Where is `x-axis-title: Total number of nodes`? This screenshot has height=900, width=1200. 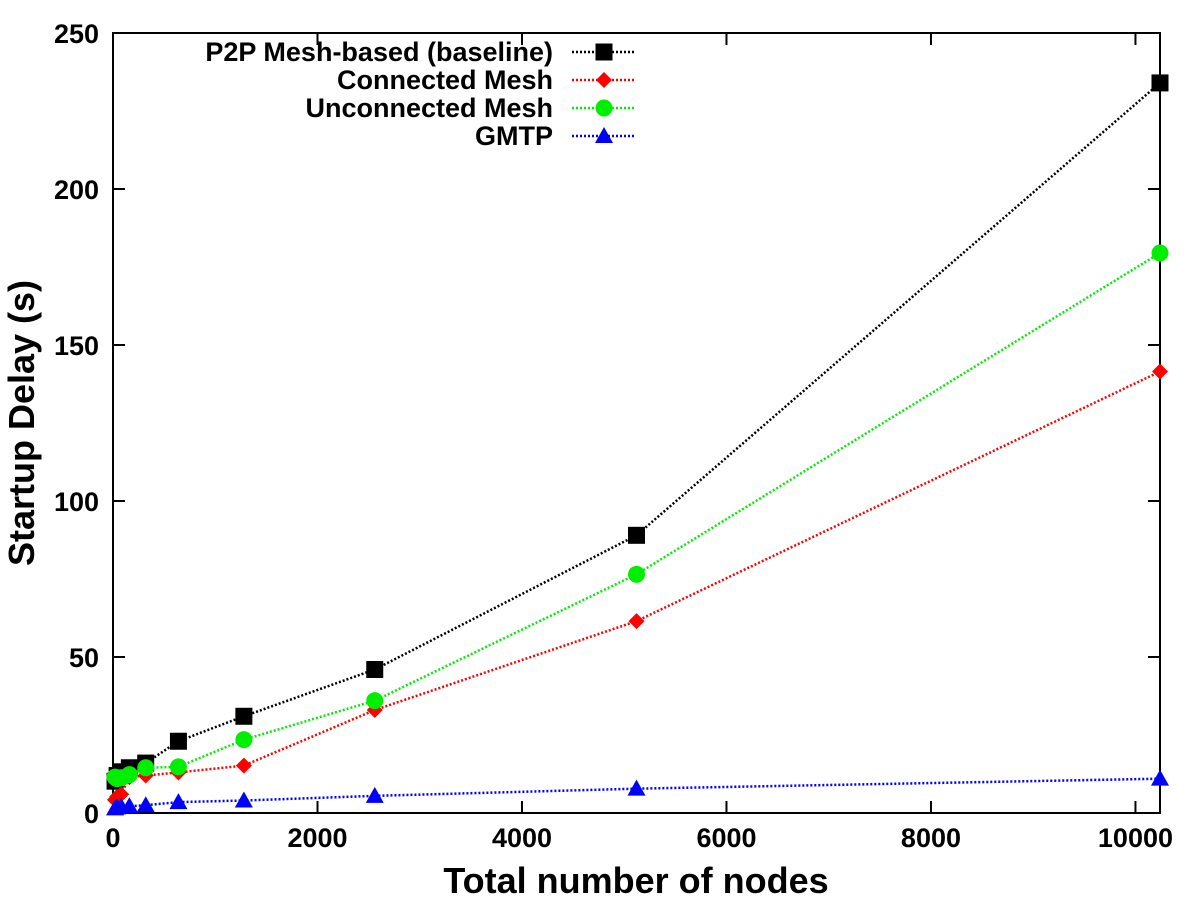 x-axis-title: Total number of nodes is located at coordinates (635, 880).